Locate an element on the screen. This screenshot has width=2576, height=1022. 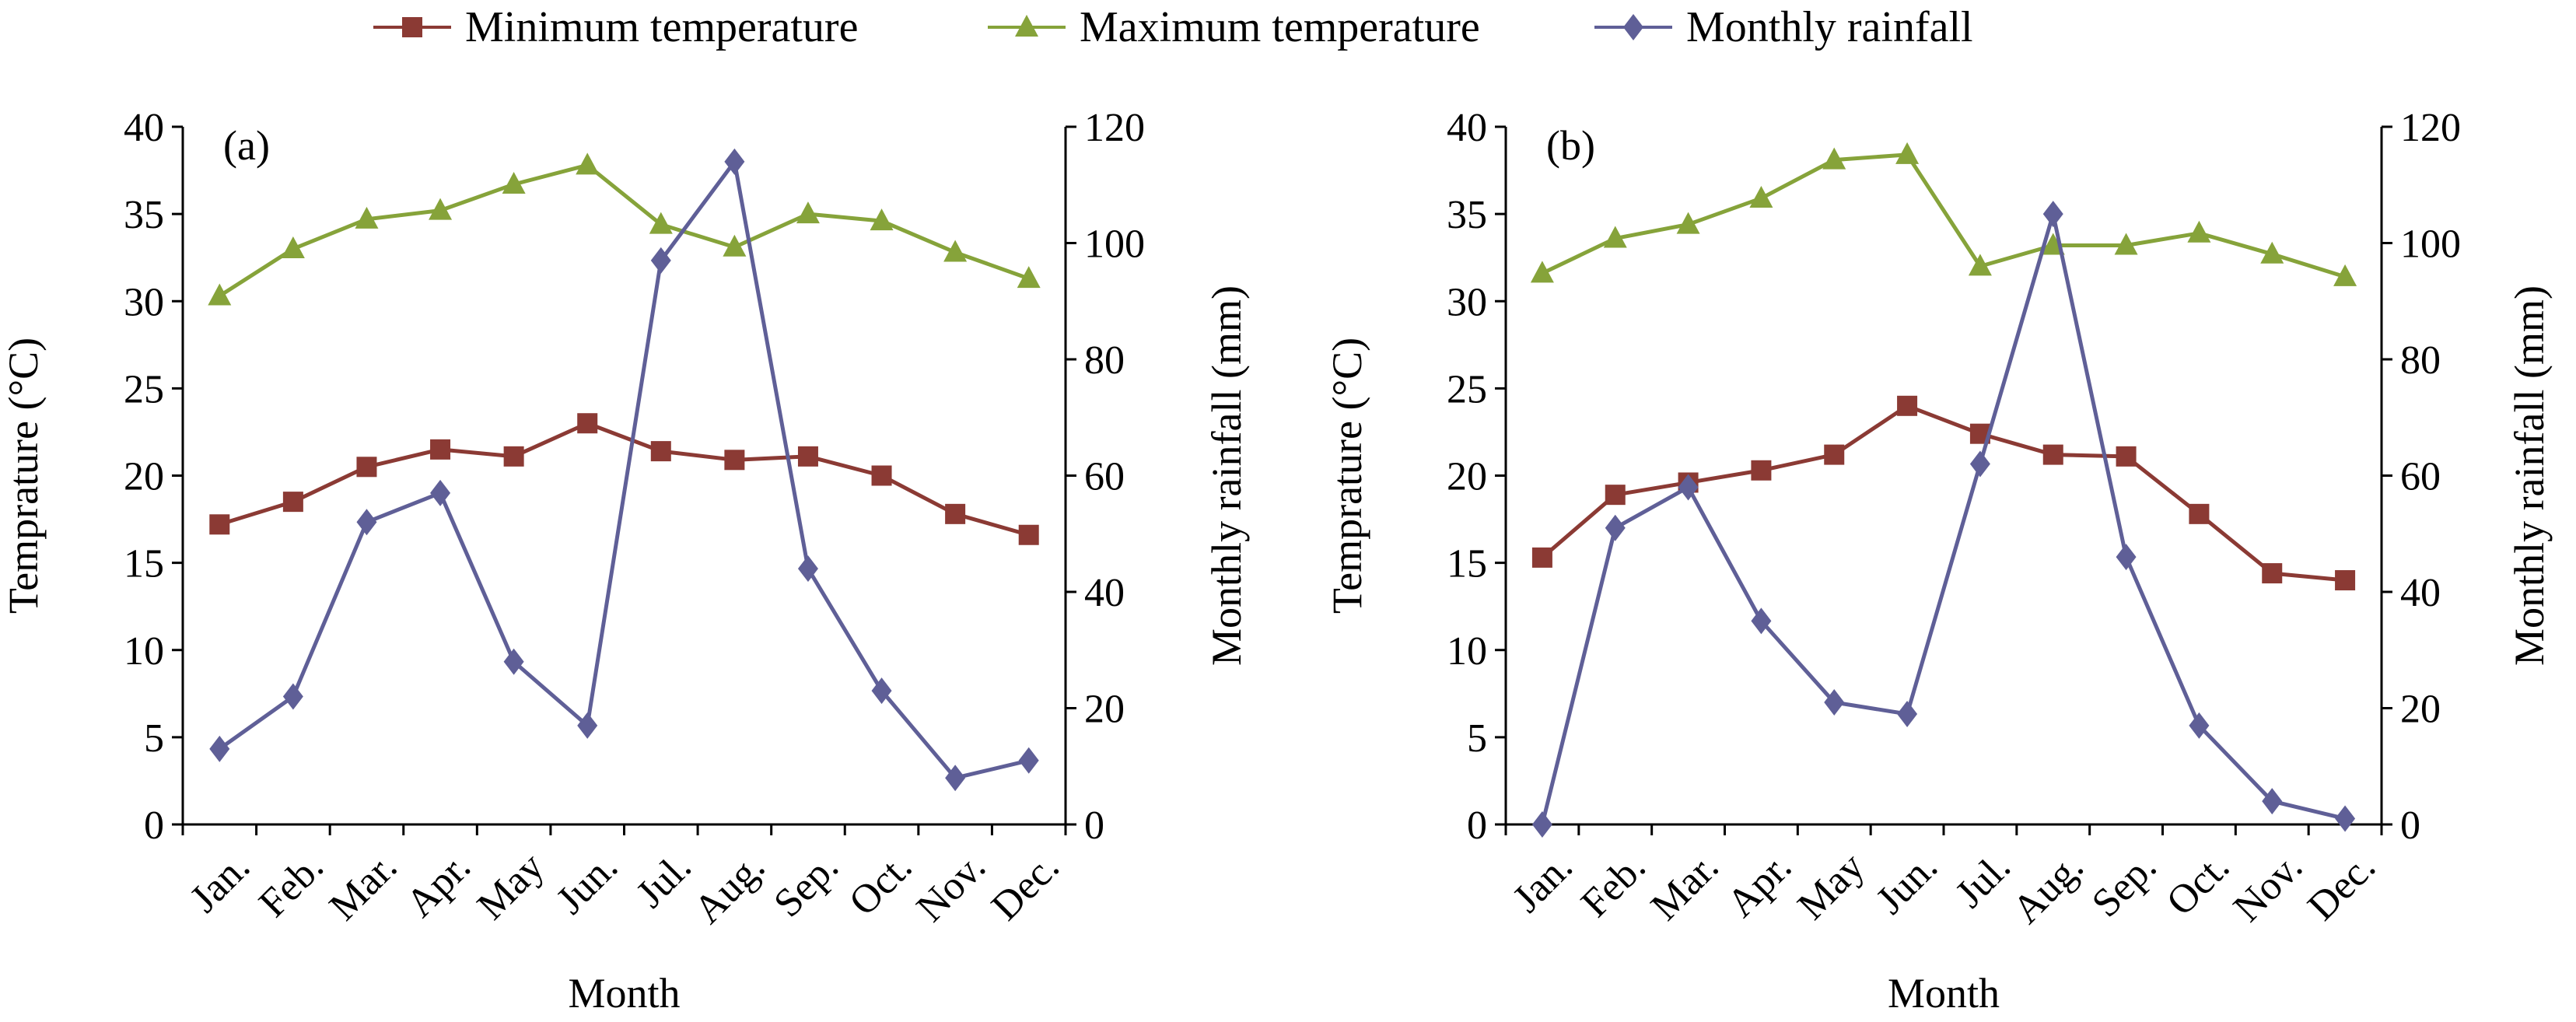
legend-item-max: Maximum temperature is located at coordinates (1234, 27).